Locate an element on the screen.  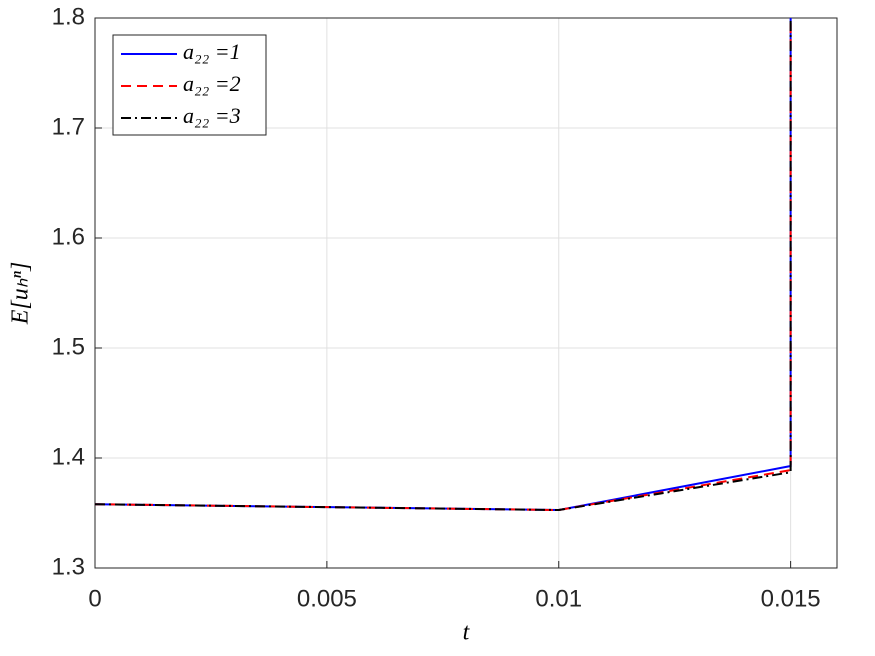
x-tick-label: 0.005 is located at coordinates (327, 598).